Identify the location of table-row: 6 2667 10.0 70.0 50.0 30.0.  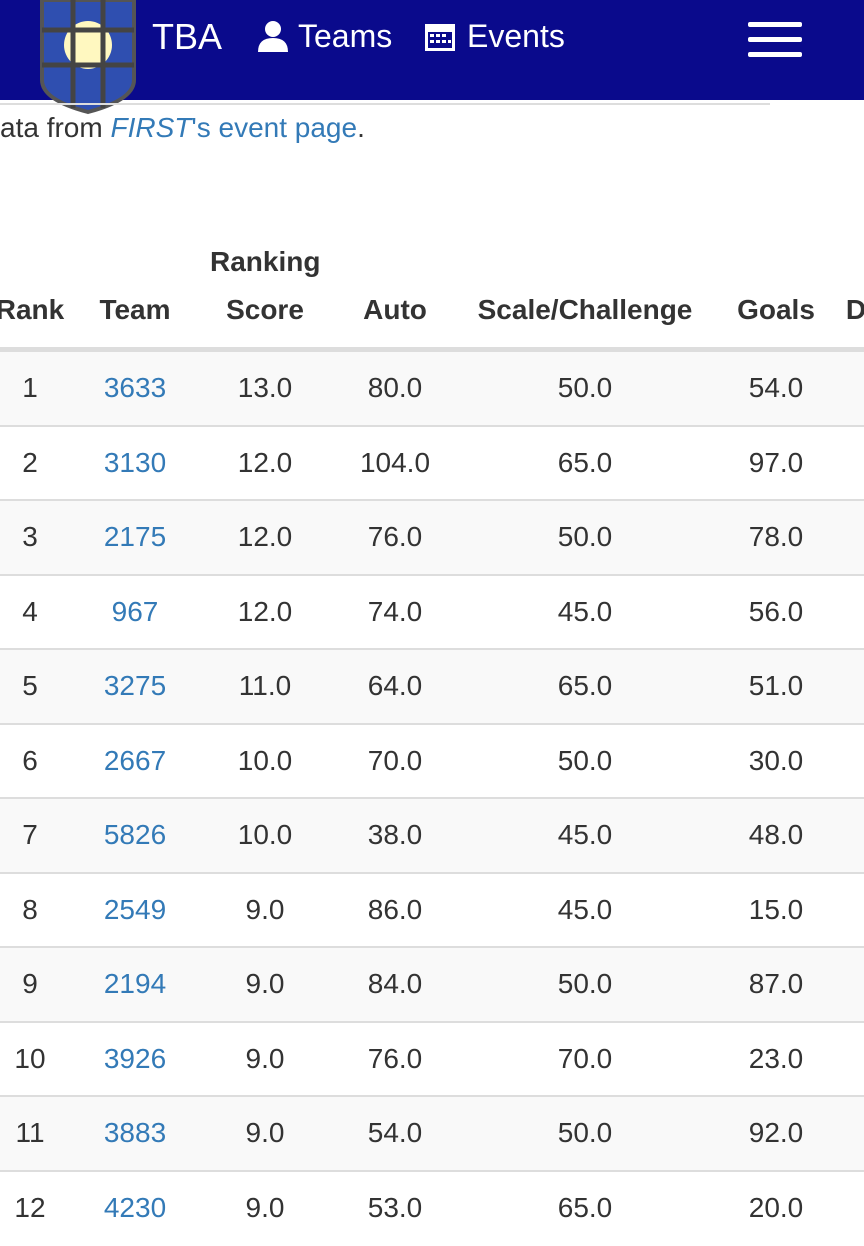
(432, 760).